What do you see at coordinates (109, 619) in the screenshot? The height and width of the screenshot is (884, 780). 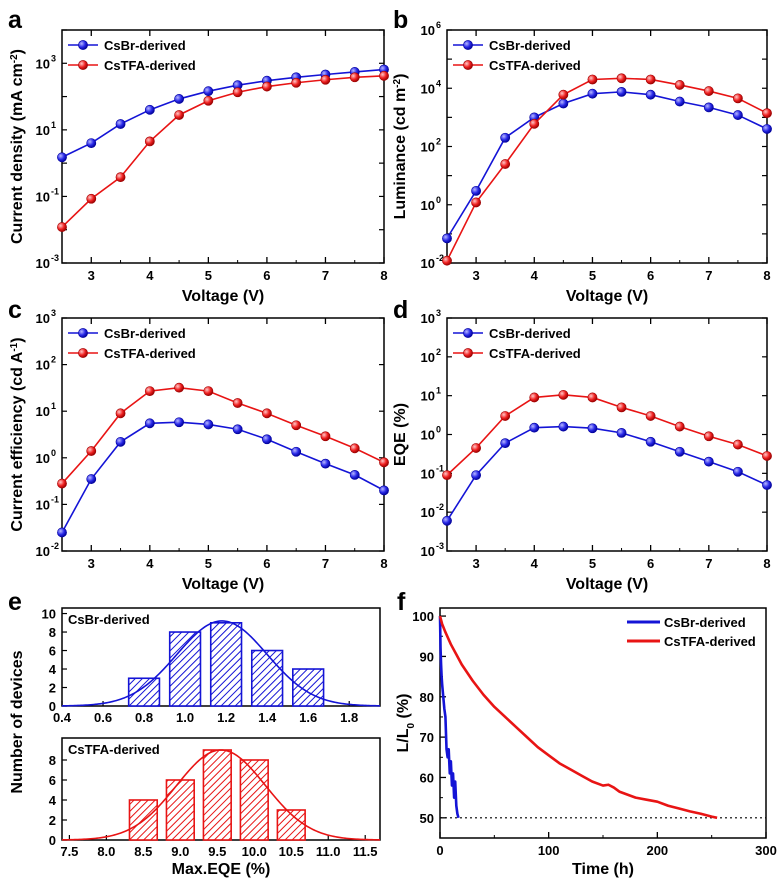 I see `histogram-title: CsBr-derived` at bounding box center [109, 619].